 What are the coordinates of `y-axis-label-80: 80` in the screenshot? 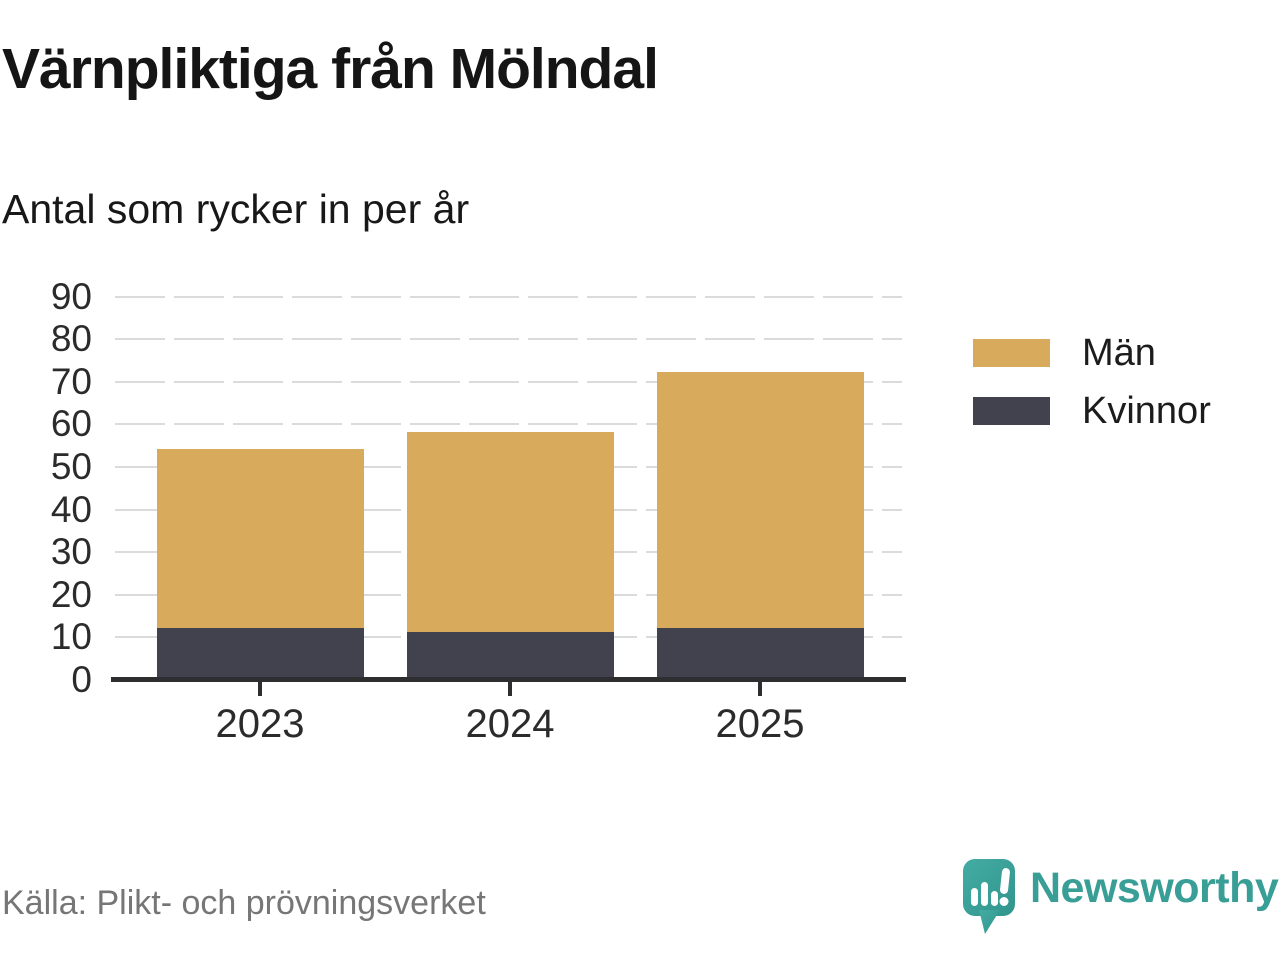 It's located at (71, 338).